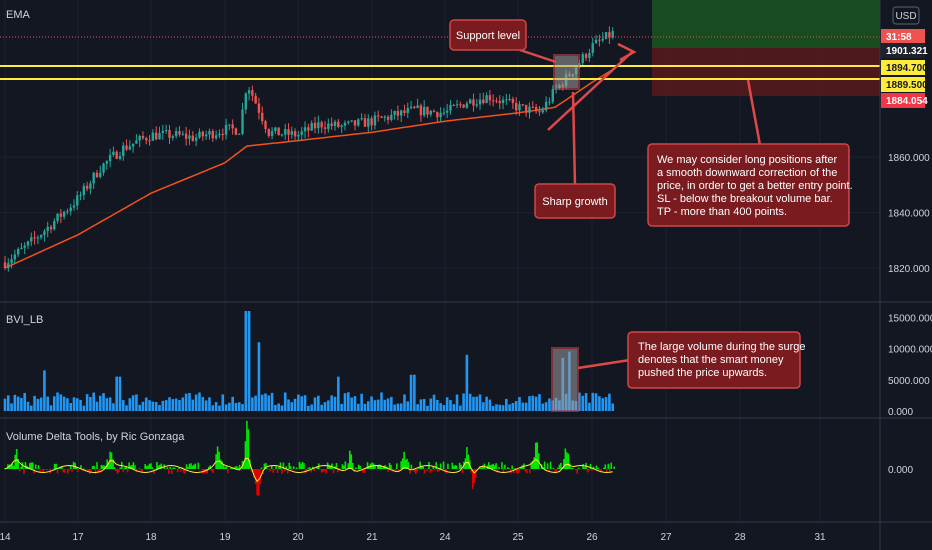 The image size is (932, 550). What do you see at coordinates (225, 537) in the screenshot?
I see `time-tick-label: 19` at bounding box center [225, 537].